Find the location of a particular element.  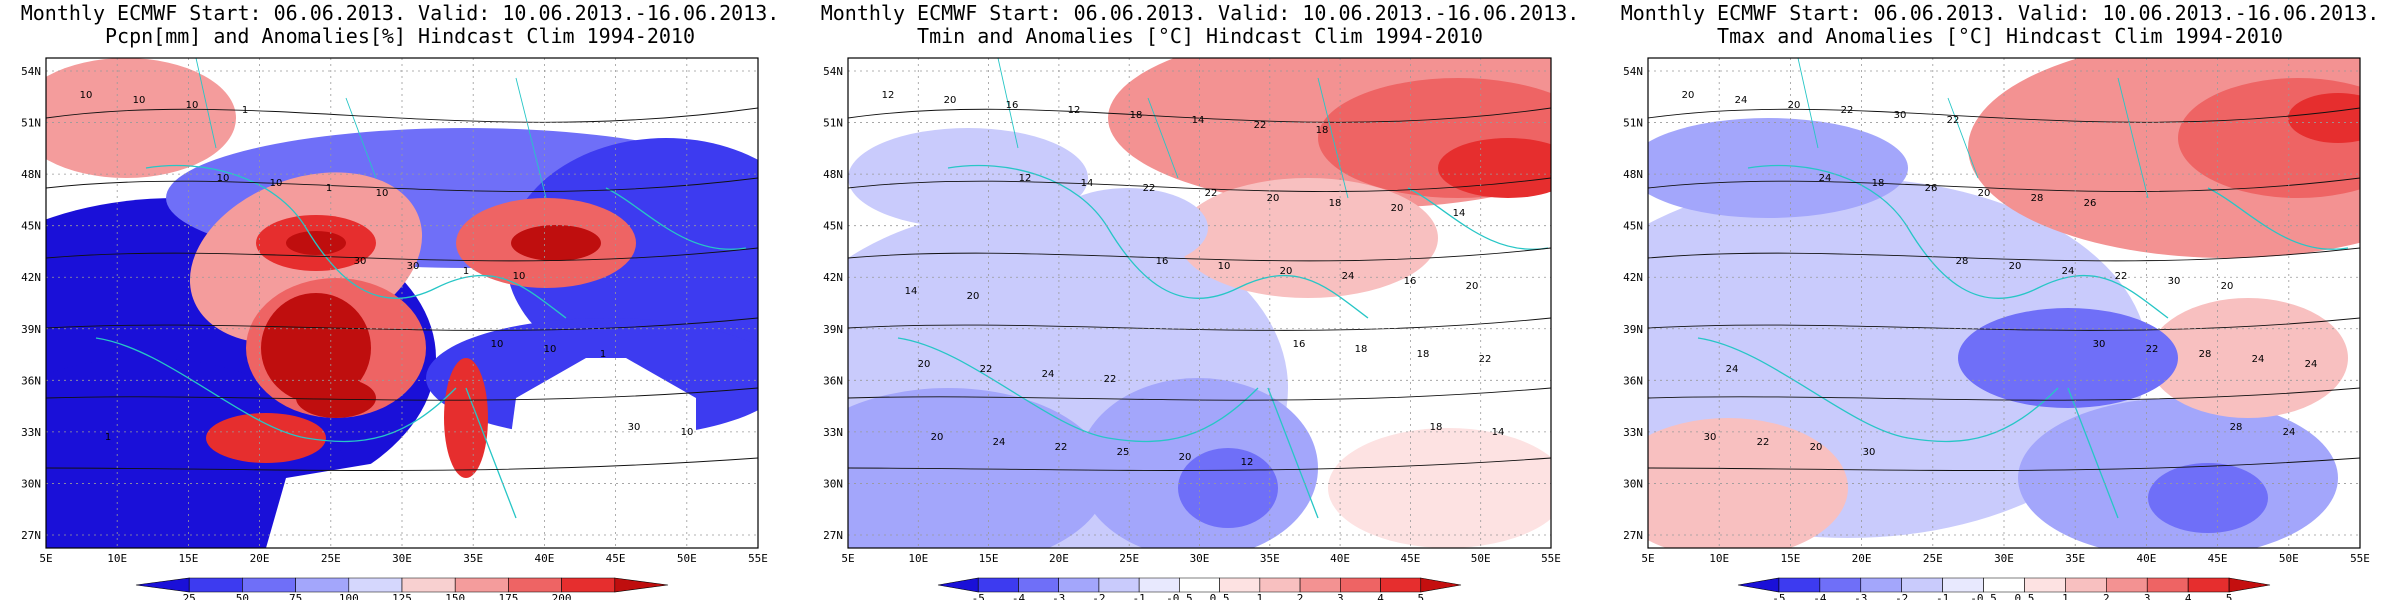

contour-label: 12 is located at coordinates (888, 95).